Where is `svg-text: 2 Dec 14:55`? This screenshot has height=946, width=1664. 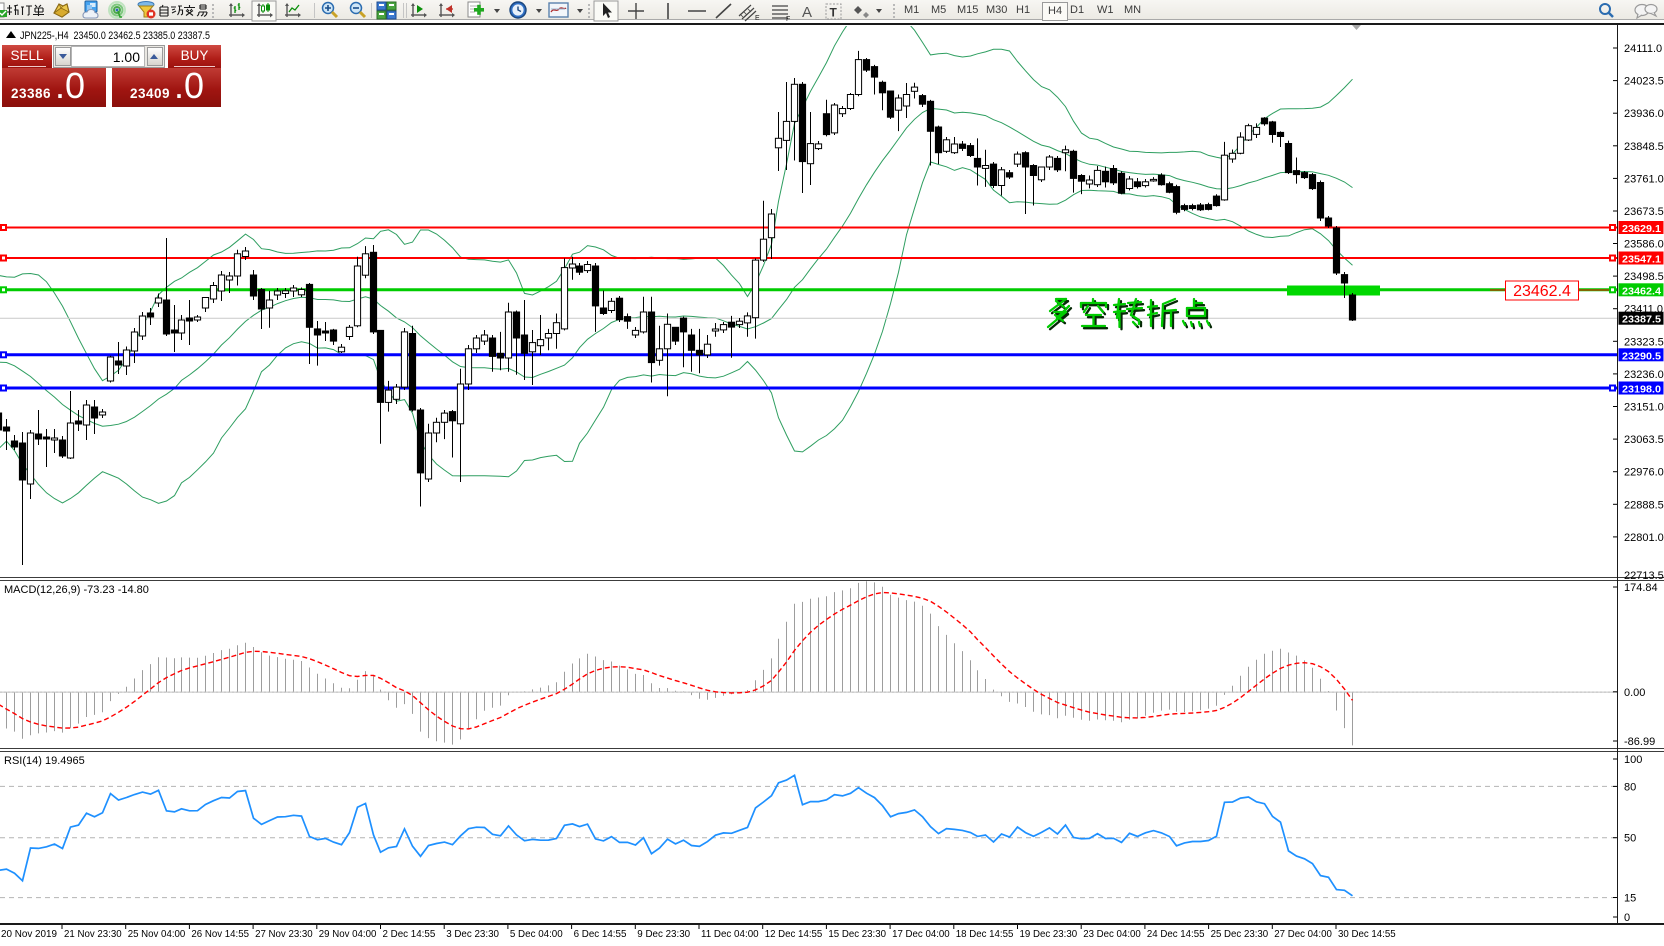 svg-text: 2 Dec 14:55 is located at coordinates (409, 934).